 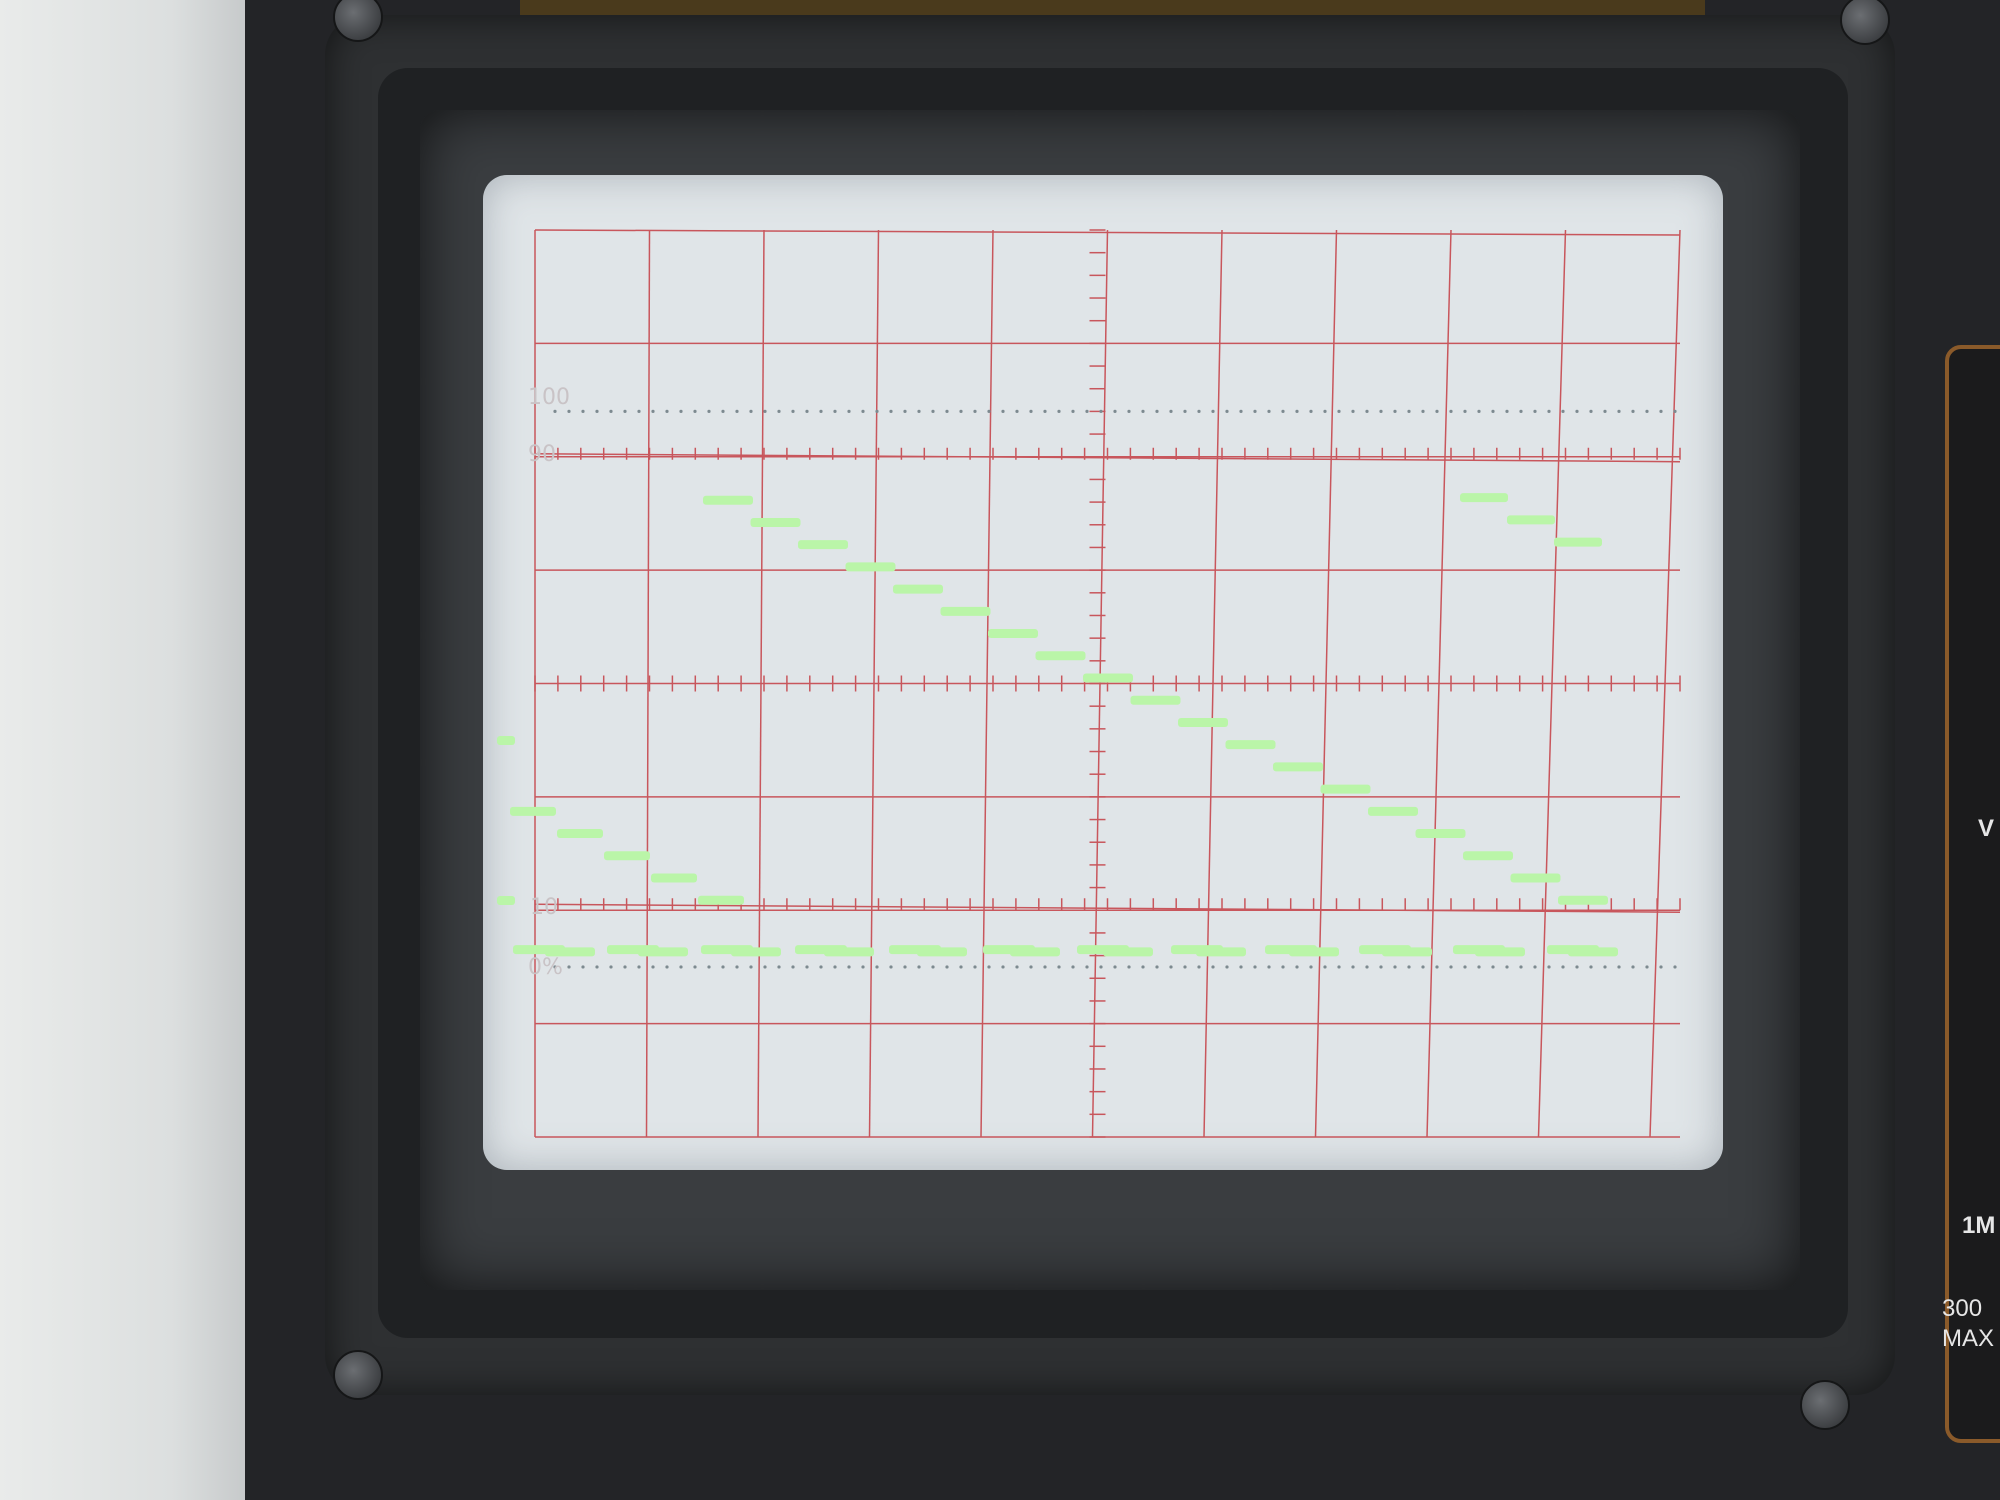 I want to click on screw-bottom-left, so click(x=358, y=1375).